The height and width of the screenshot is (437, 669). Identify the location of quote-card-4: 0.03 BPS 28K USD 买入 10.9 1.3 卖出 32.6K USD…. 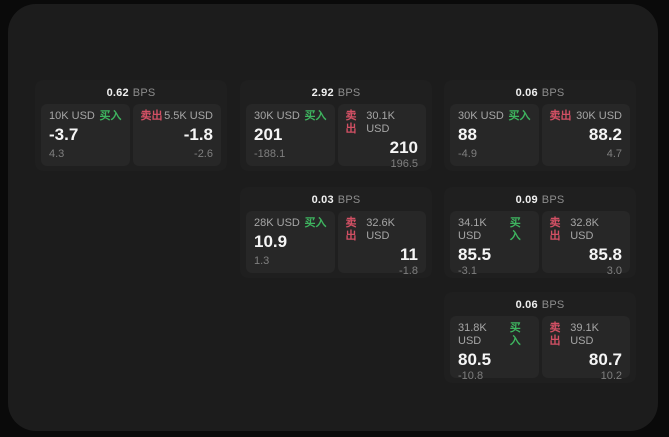
(336, 232).